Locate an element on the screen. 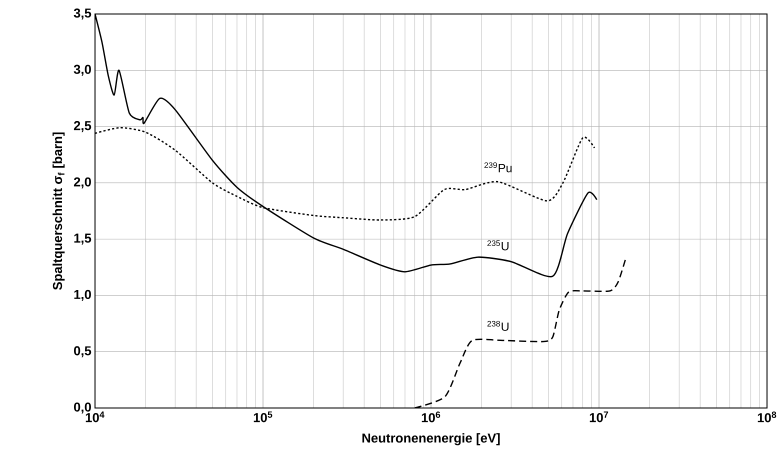 This screenshot has height=472, width=778. y-tick-label: 0,0 is located at coordinates (82, 408).